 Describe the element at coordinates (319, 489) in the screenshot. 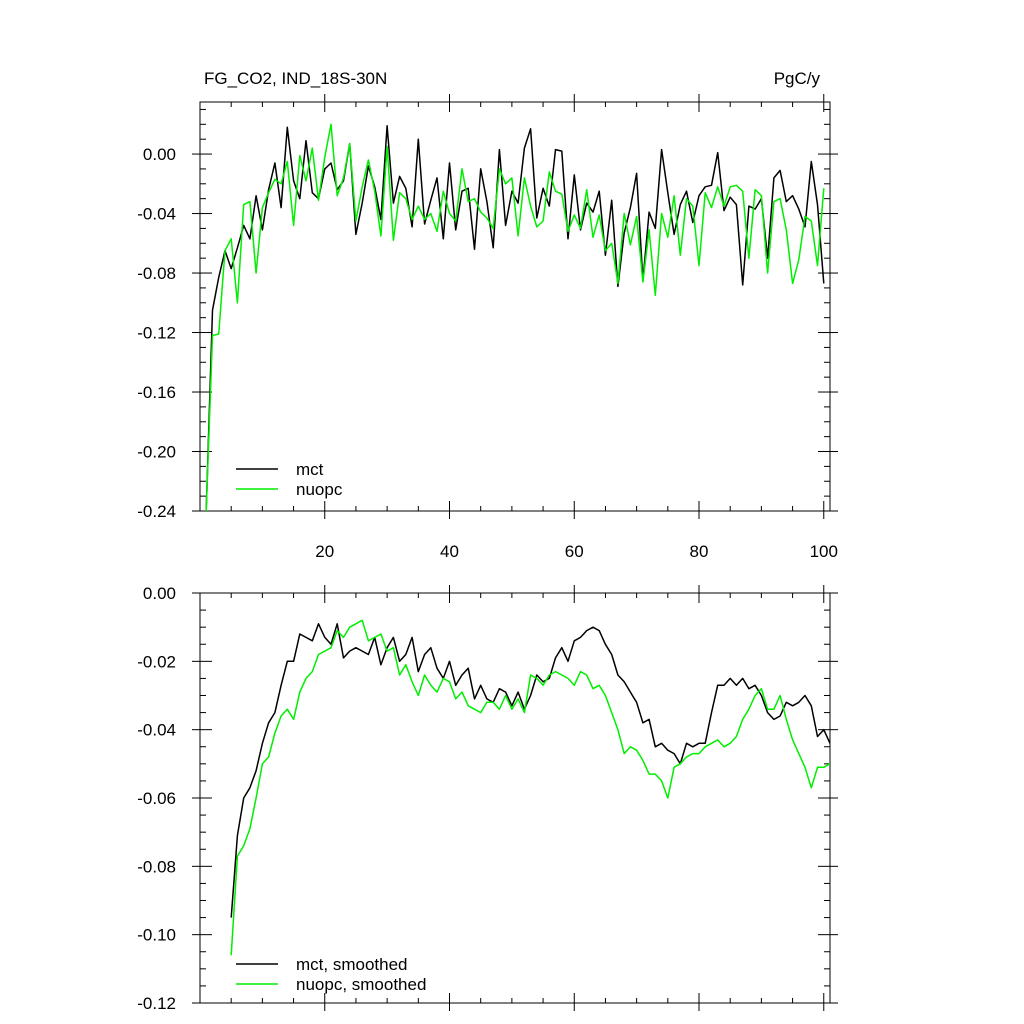

I see `legend-label: nuopc` at that location.